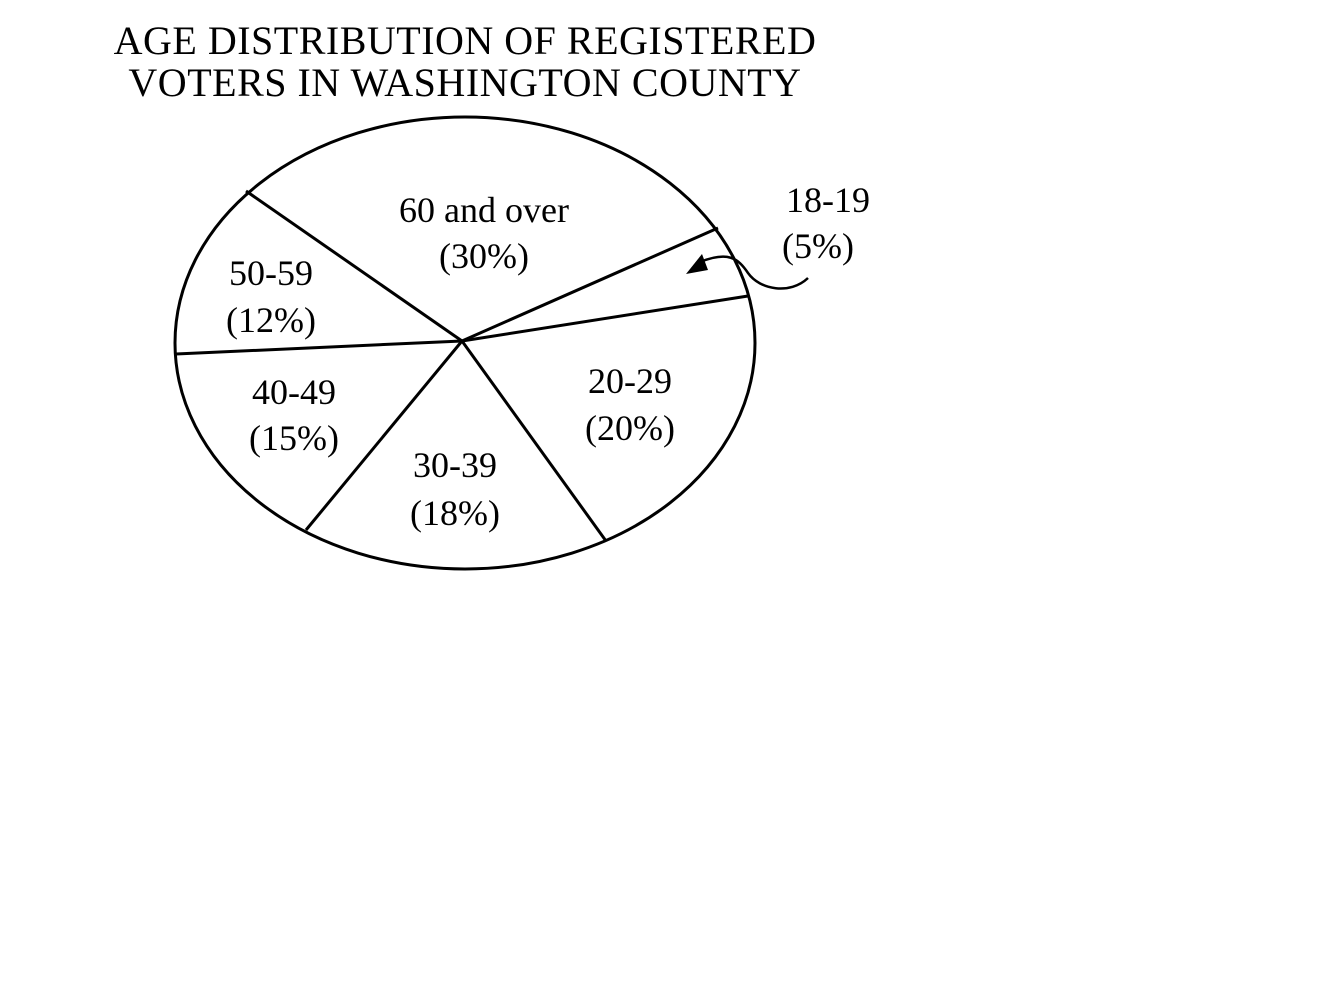 Image resolution: width=1325 pixels, height=1008 pixels. Describe the element at coordinates (630, 381) in the screenshot. I see `slice-label-20-29: 20-29` at that location.